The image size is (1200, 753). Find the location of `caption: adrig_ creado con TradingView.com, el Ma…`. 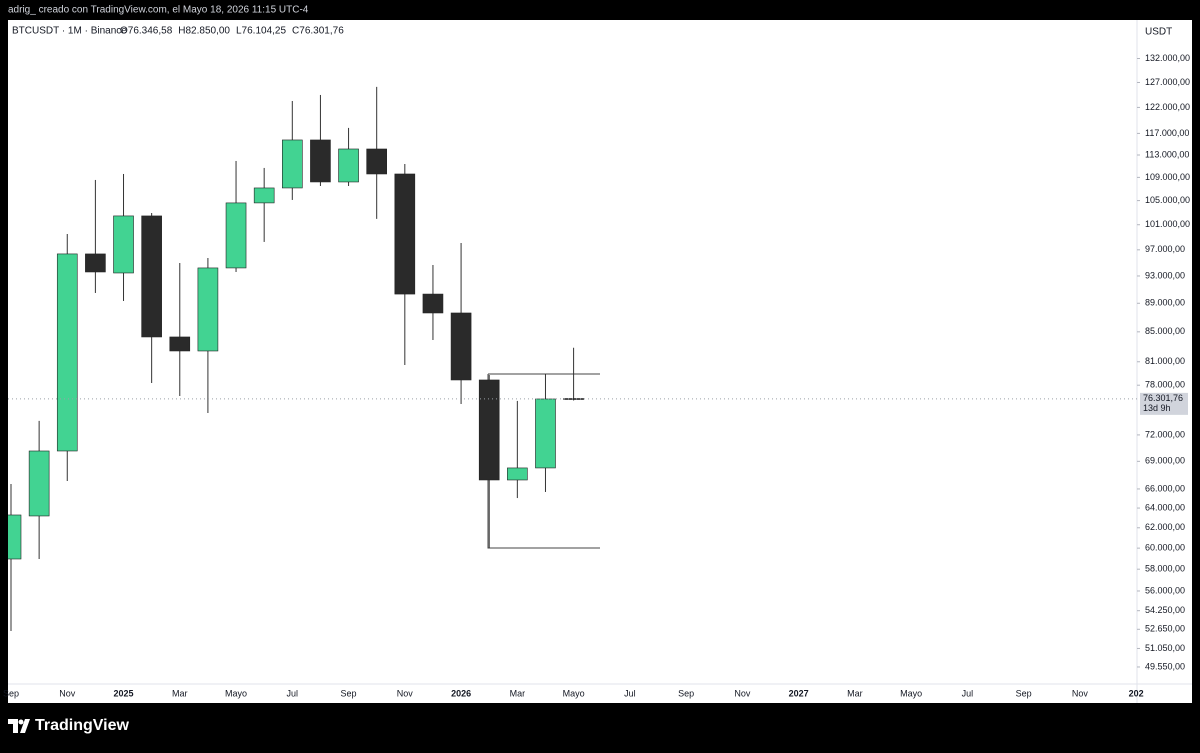

caption: adrig_ creado con TradingView.com, el Ma… is located at coordinates (158, 10).